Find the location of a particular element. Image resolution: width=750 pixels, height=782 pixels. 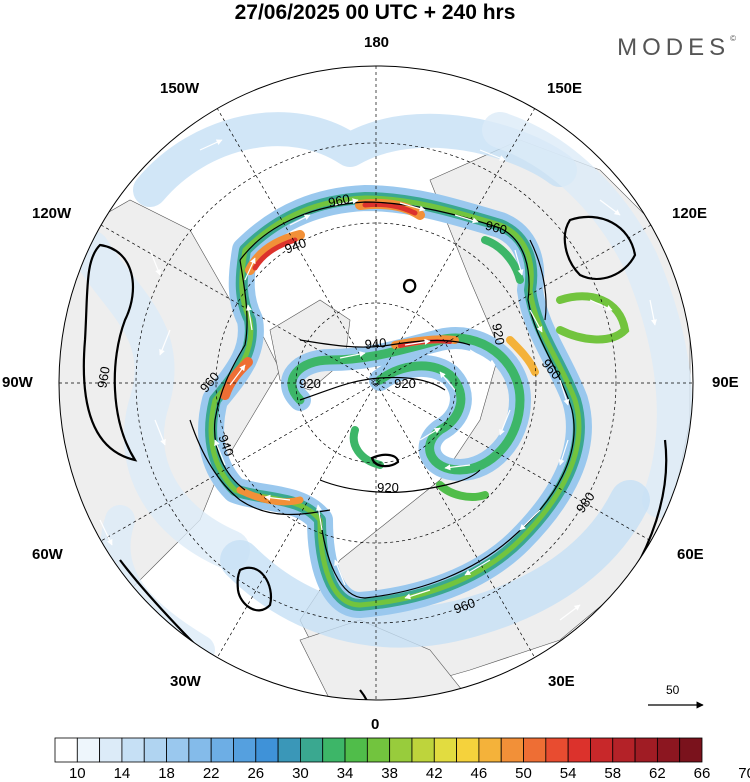

colorbar-label: 42 is located at coordinates (434, 773).